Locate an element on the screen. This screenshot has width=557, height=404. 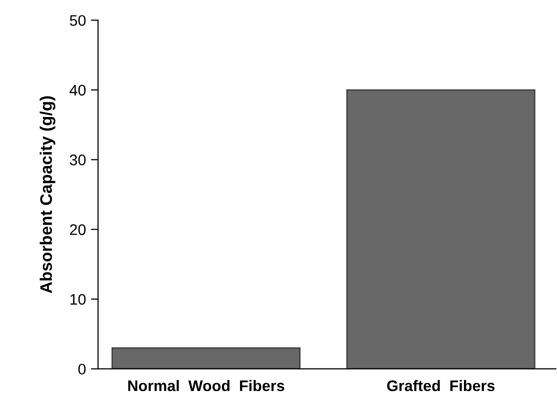
x-tick-label: Grafted Fibers is located at coordinates (441, 386).